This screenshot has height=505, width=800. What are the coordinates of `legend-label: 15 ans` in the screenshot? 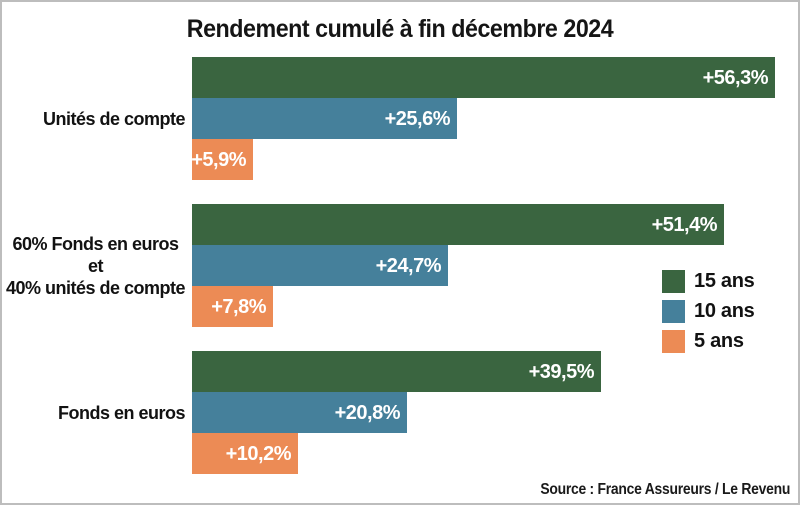 It's located at (724, 281).